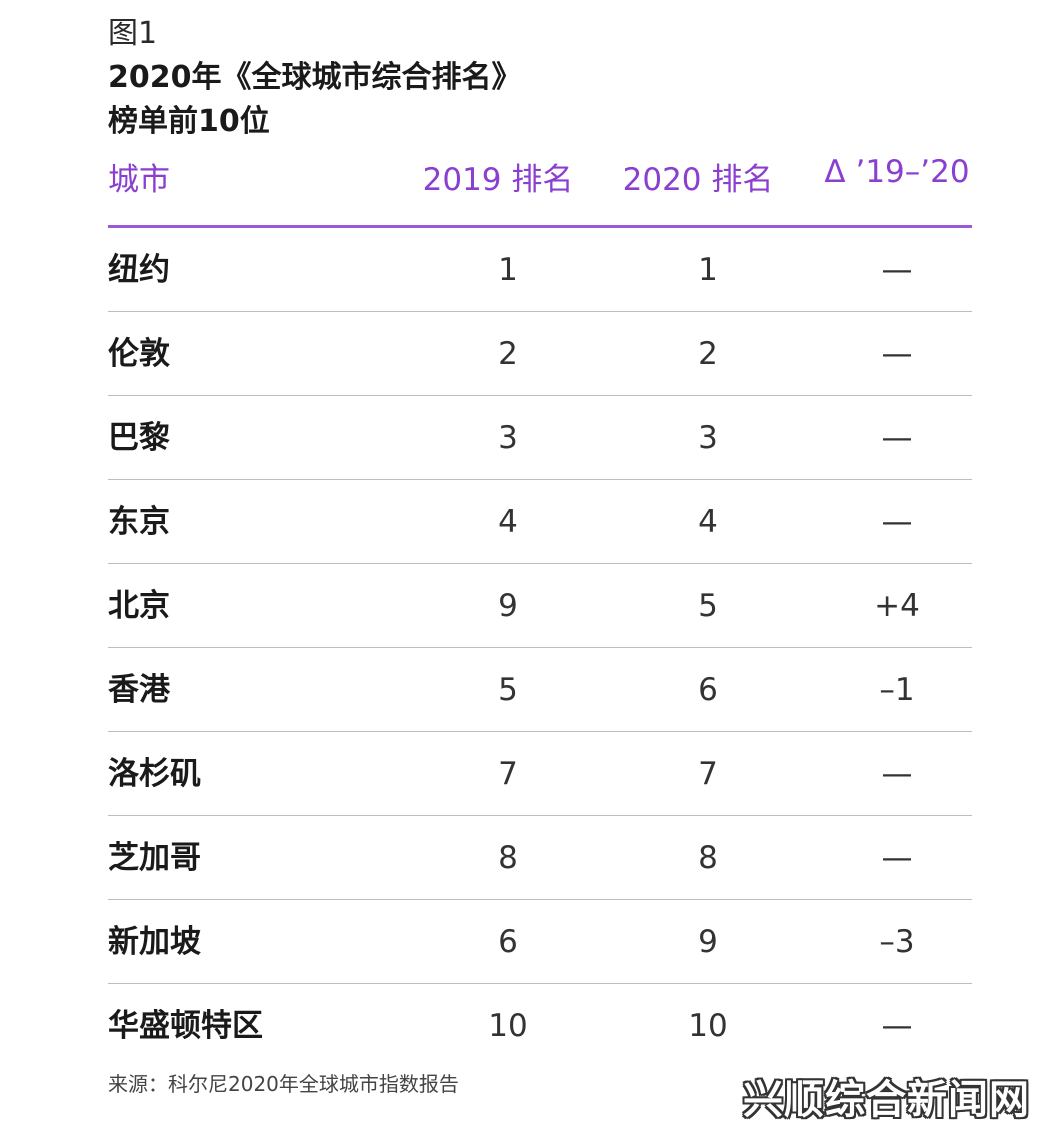  I want to click on cell-rank-2020: 1, so click(708, 270).